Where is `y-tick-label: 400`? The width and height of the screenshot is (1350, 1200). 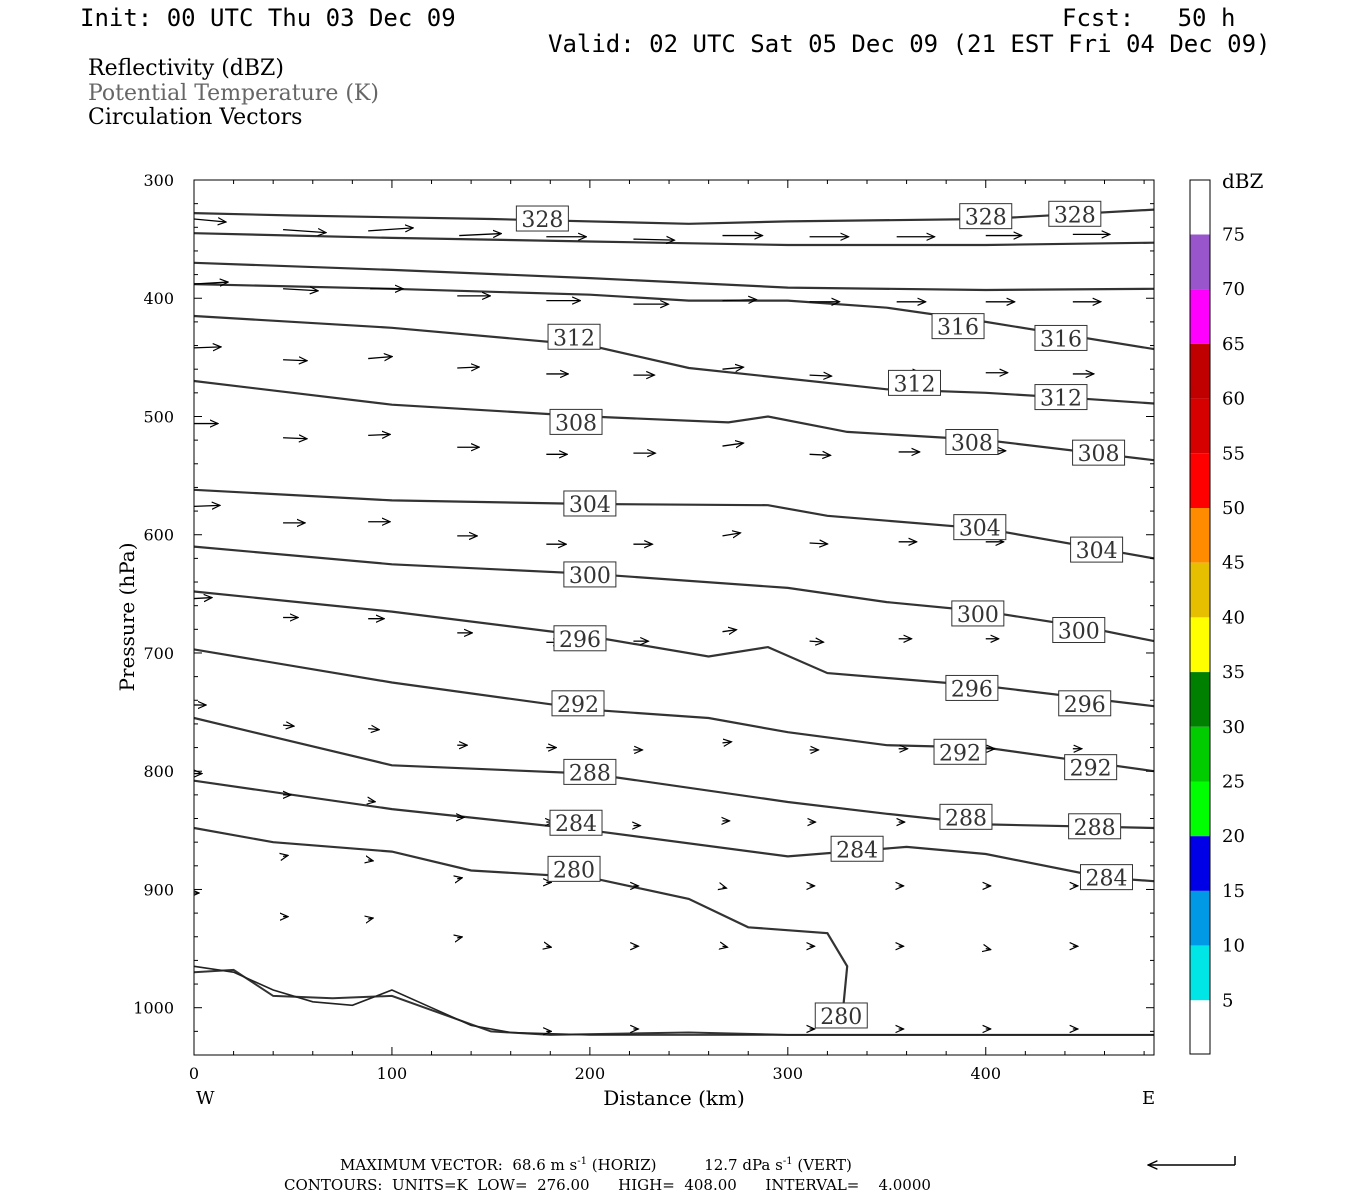
y-tick-label: 400 is located at coordinates (158, 298).